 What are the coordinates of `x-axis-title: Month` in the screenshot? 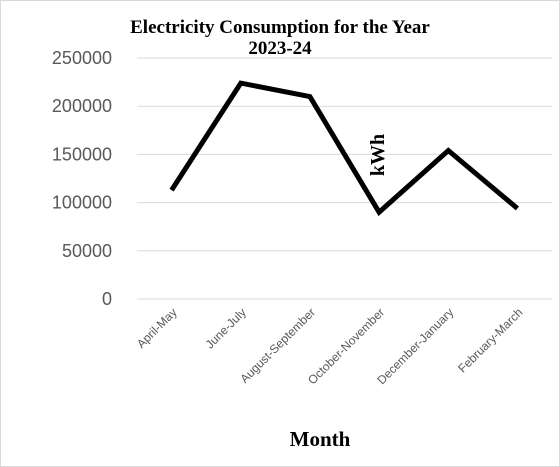 It's located at (320, 439).